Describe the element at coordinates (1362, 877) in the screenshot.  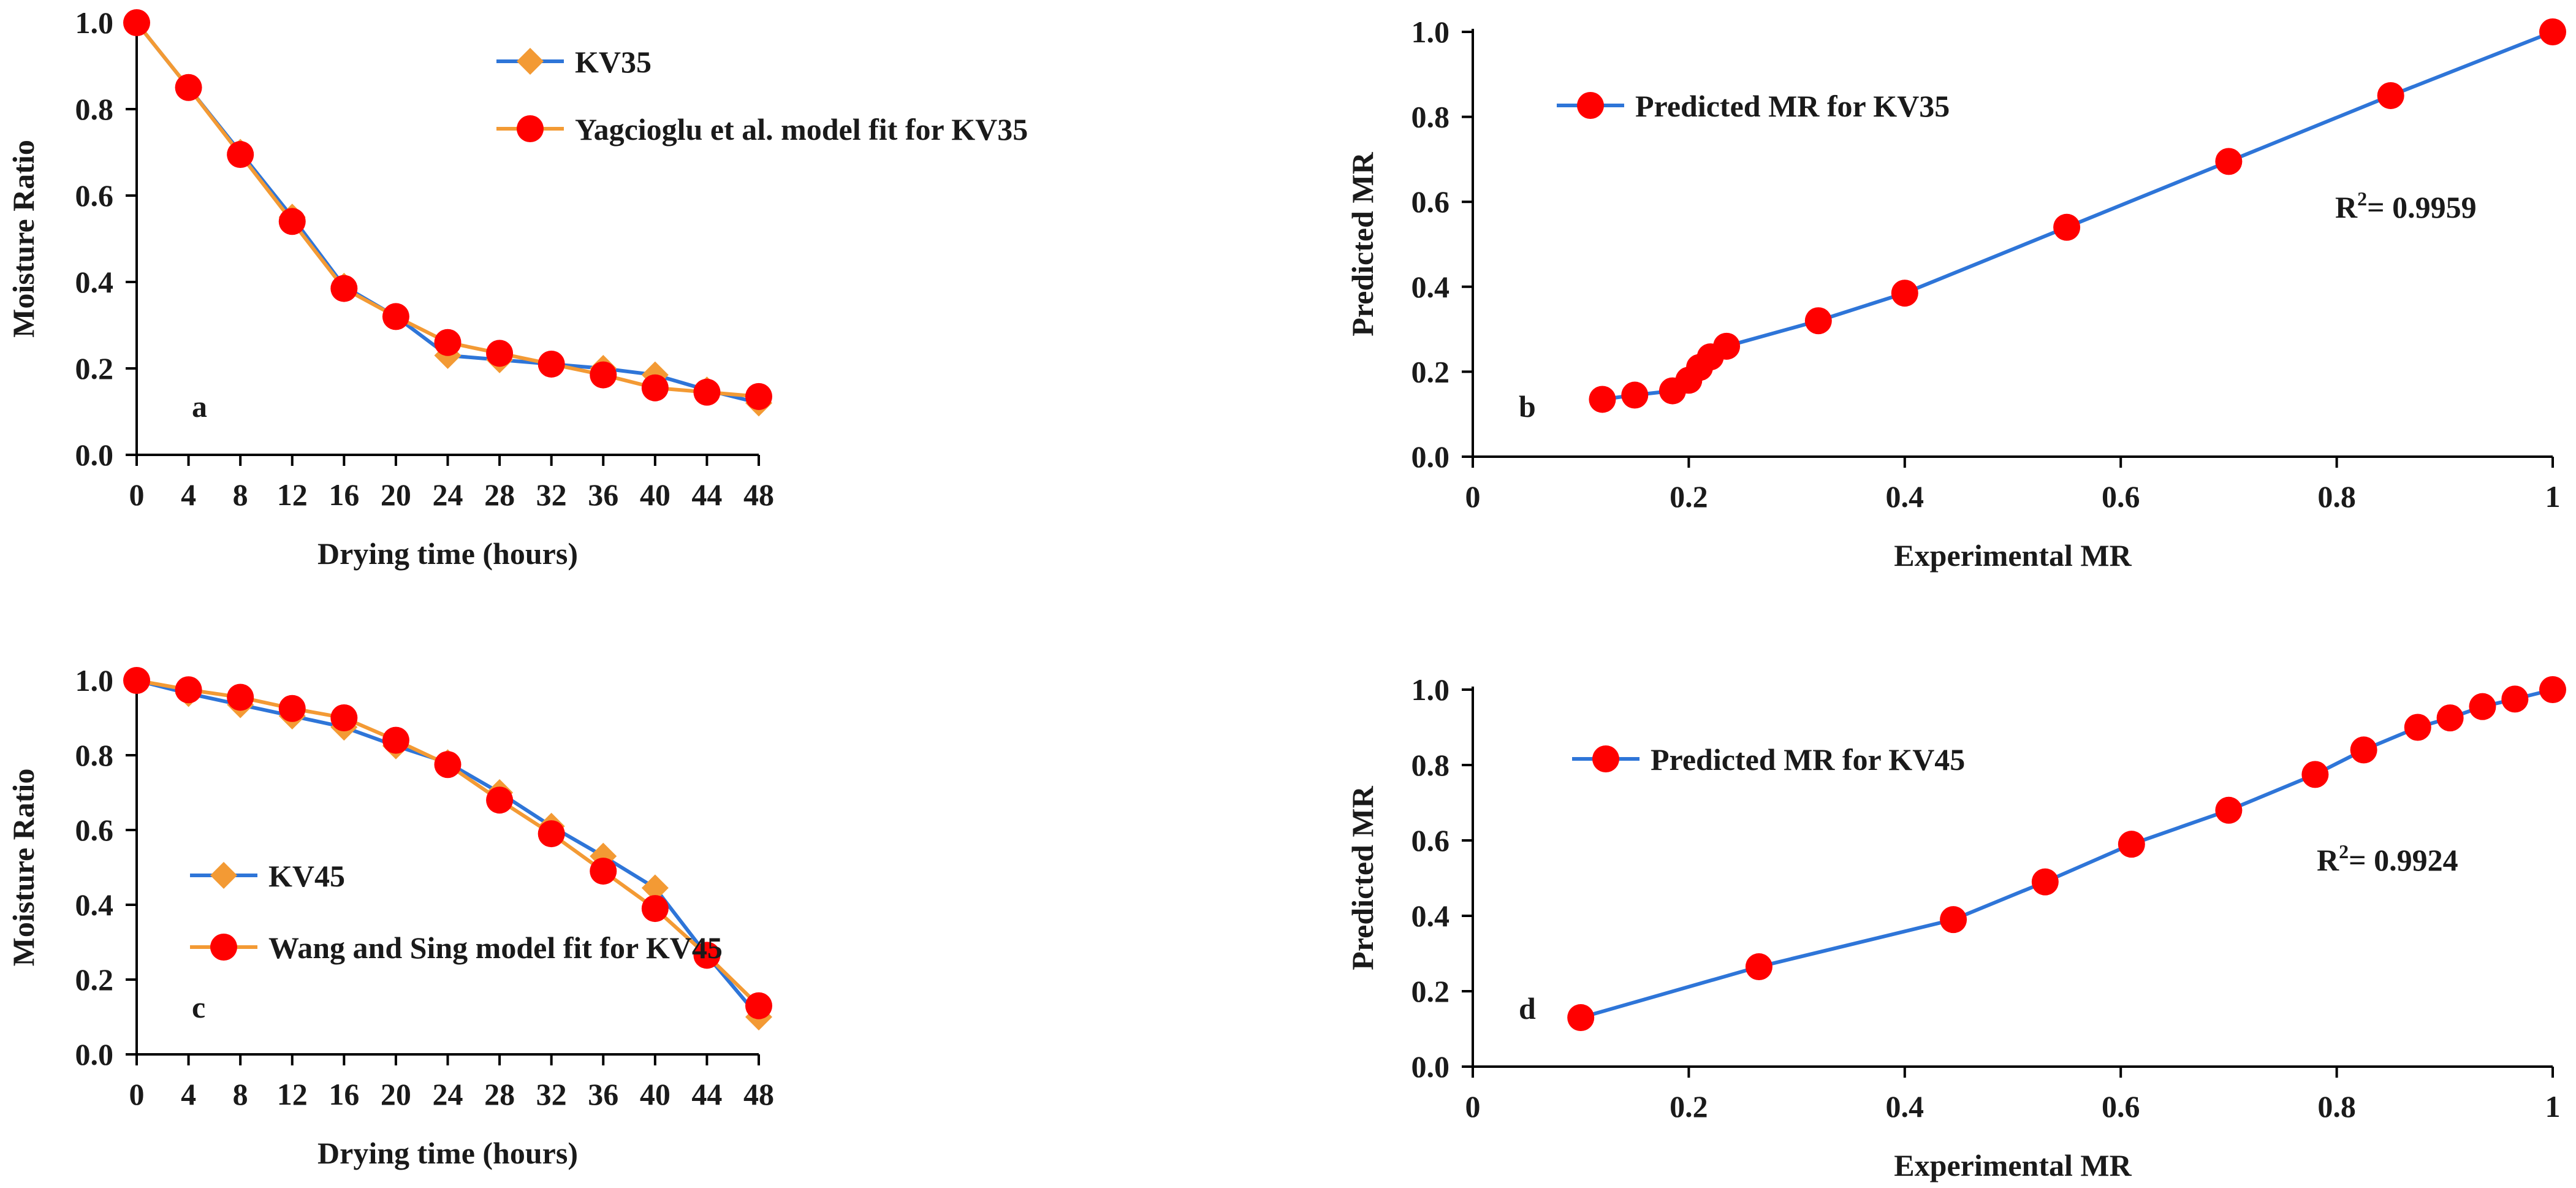
I see `y-axis-title: Predicted MR` at that location.